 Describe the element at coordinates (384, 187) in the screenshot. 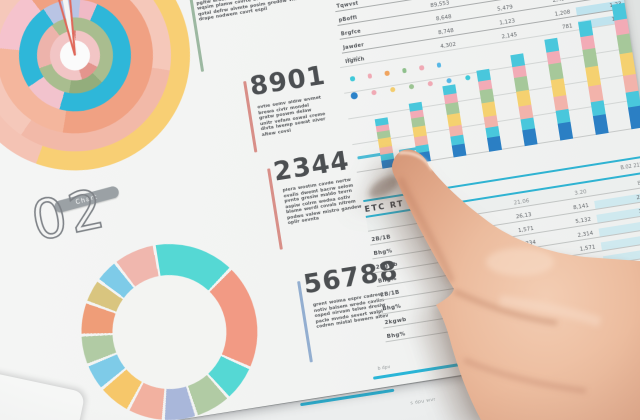

I see `fingertip-shadow` at that location.